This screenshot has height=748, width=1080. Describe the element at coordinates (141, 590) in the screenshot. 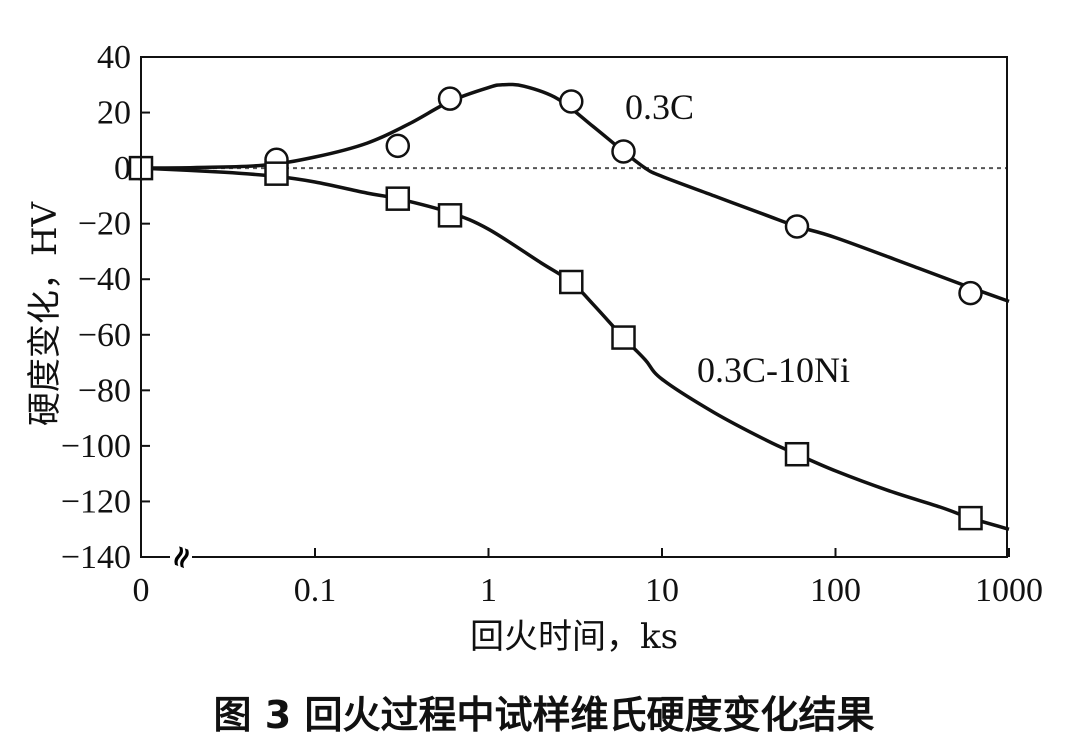

I see `x-tick-label: 0` at that location.